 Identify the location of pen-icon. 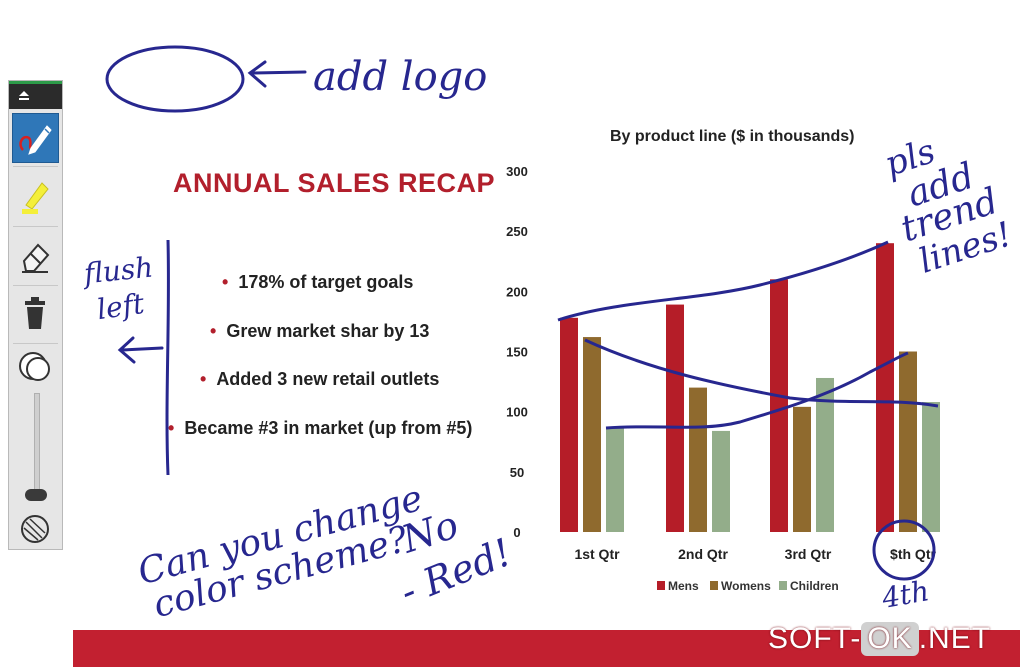
(35, 140).